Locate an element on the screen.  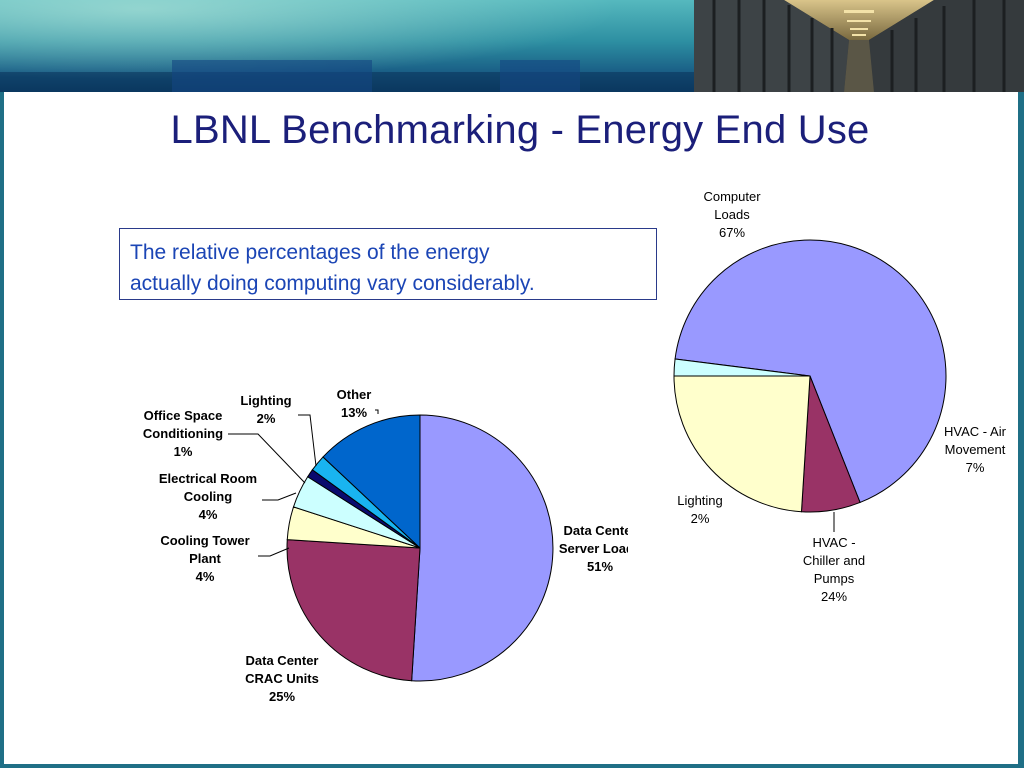
leader-line-lighting is located at coordinates (307, 440).